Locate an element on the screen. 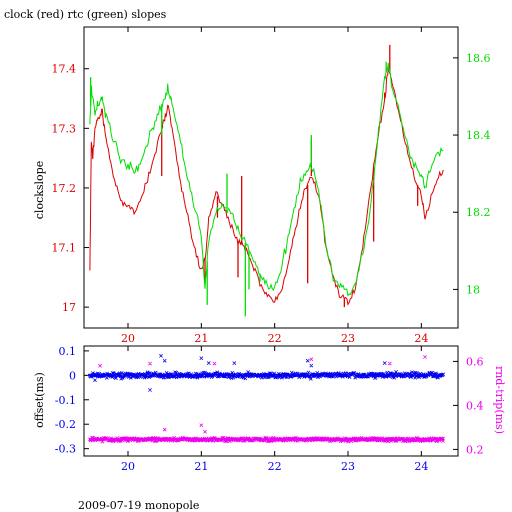  bottom-y-tick-label: 0.1 is located at coordinates (68, 351).